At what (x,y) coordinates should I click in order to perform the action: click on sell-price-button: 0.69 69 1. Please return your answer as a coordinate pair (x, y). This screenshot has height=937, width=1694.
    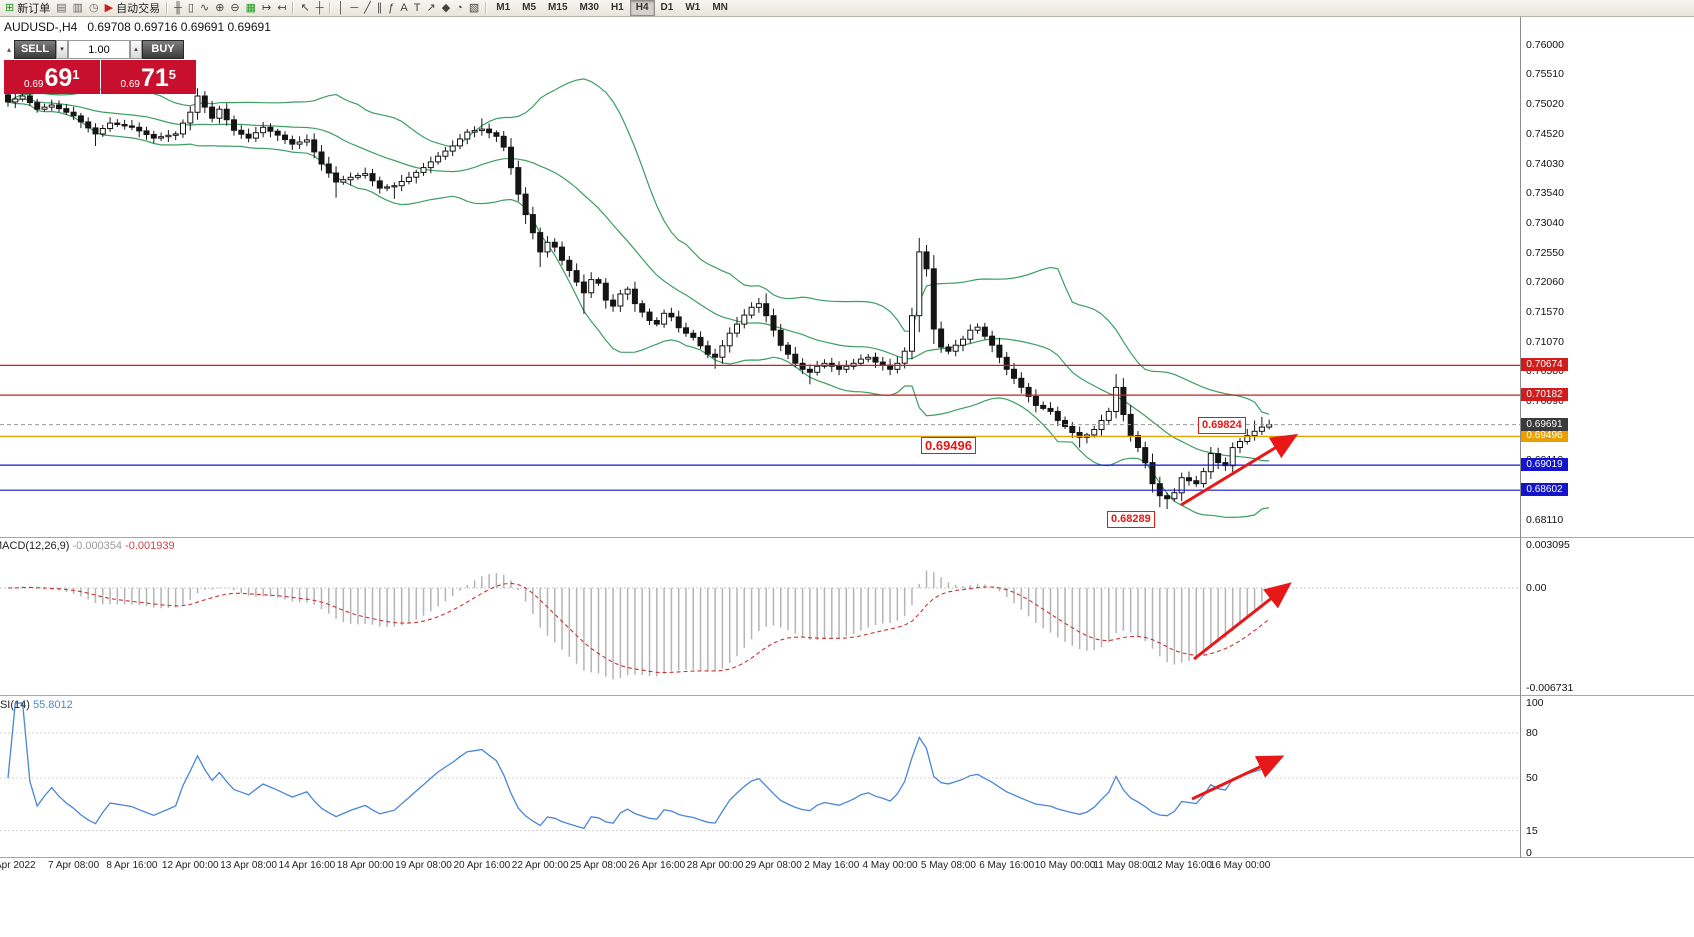
    Looking at the image, I should click on (52, 77).